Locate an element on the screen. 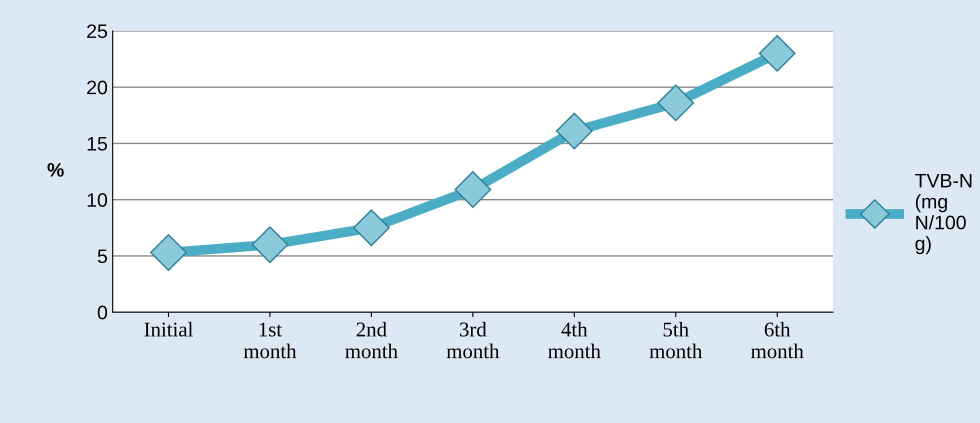  x-tick-label: 4th month is located at coordinates (574, 340).